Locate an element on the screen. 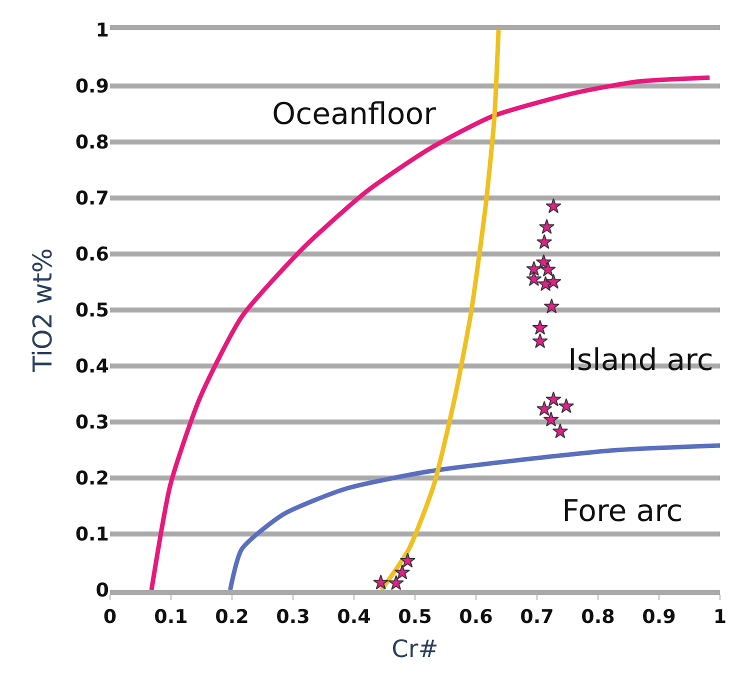 The image size is (739, 675). x-tick-label: 0.3 is located at coordinates (293, 617).